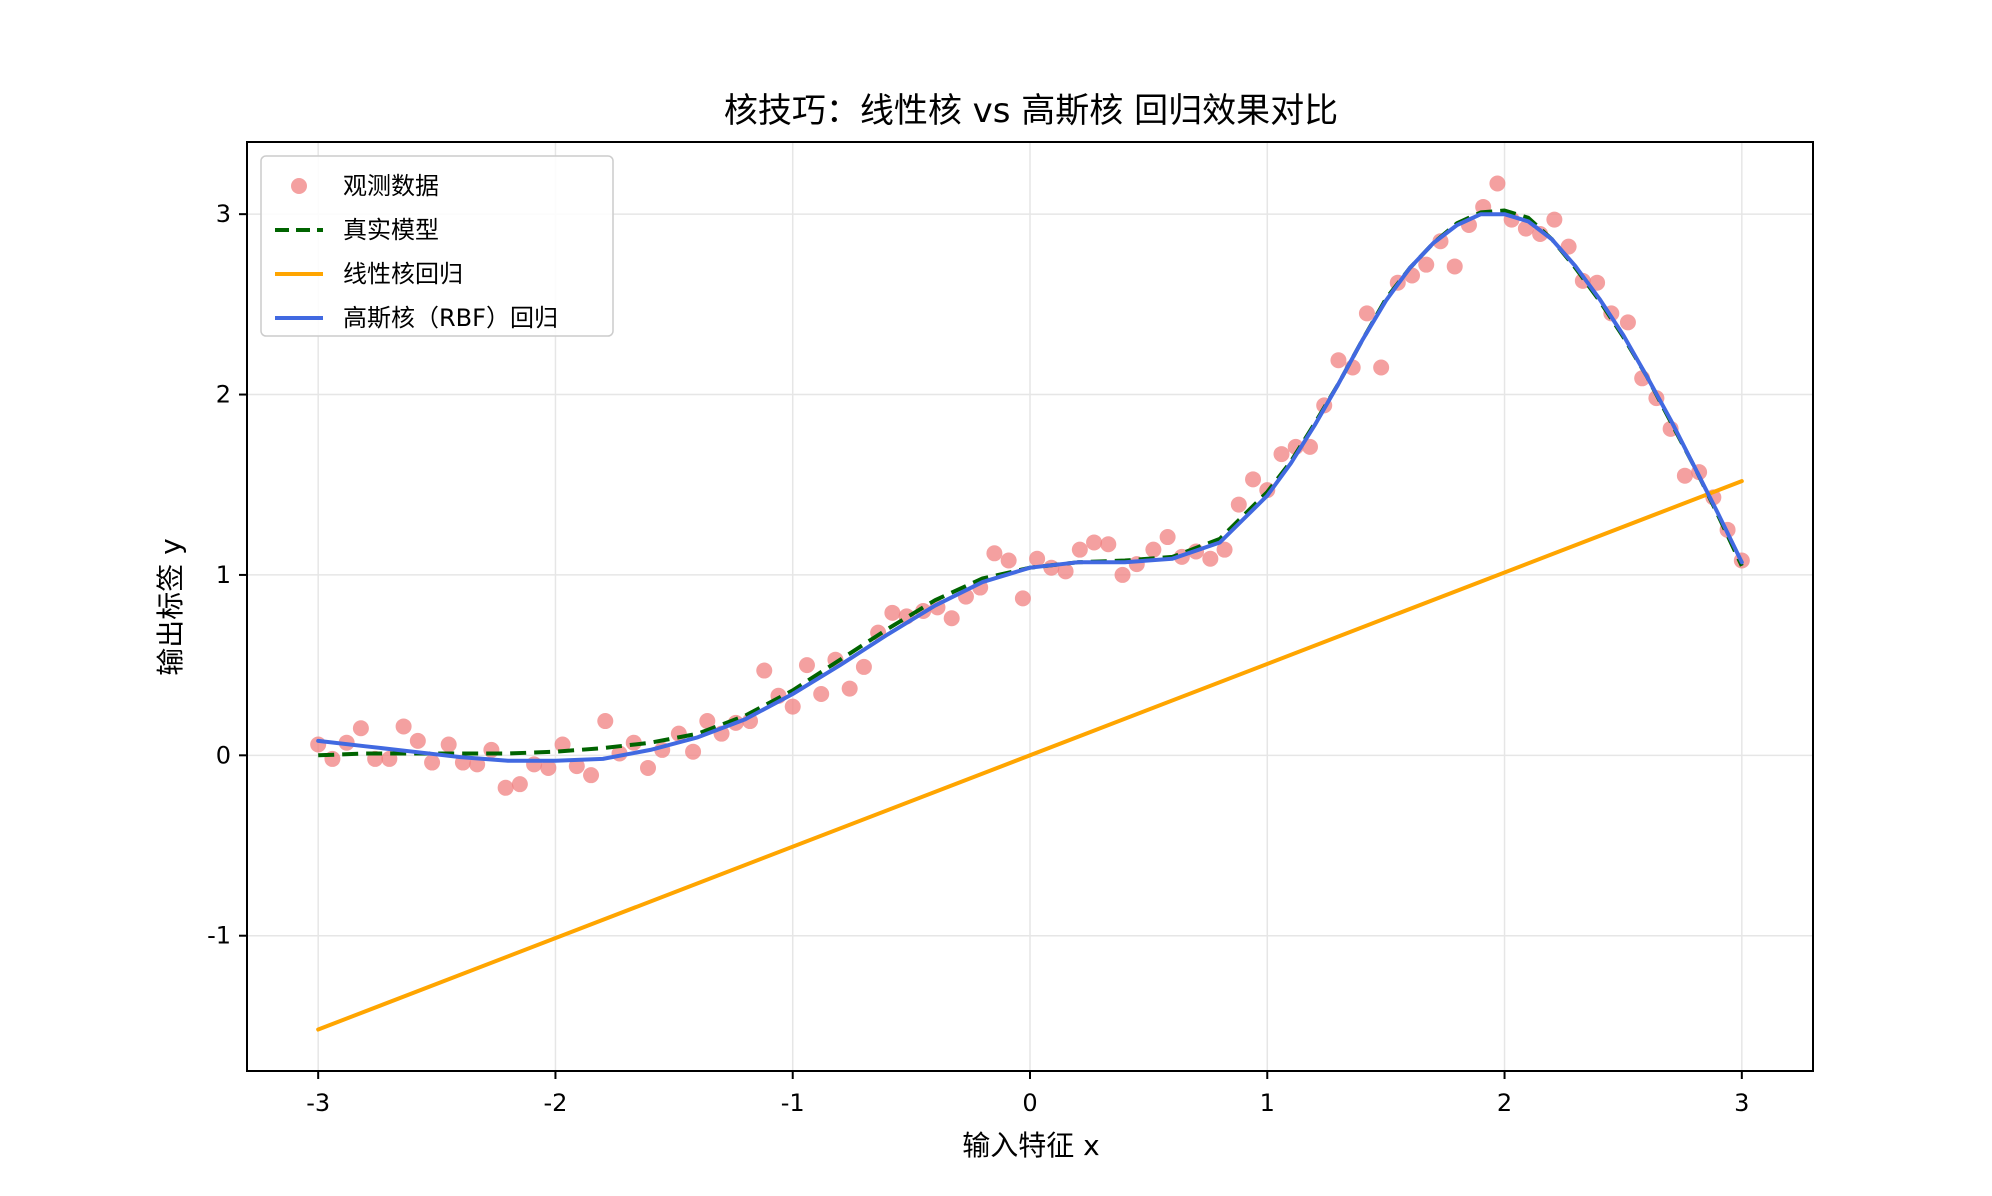  What do you see at coordinates (1031, 111) in the screenshot?
I see `chart-title: 核技巧：线性核 vs 高斯核 回归效果对比` at bounding box center [1031, 111].